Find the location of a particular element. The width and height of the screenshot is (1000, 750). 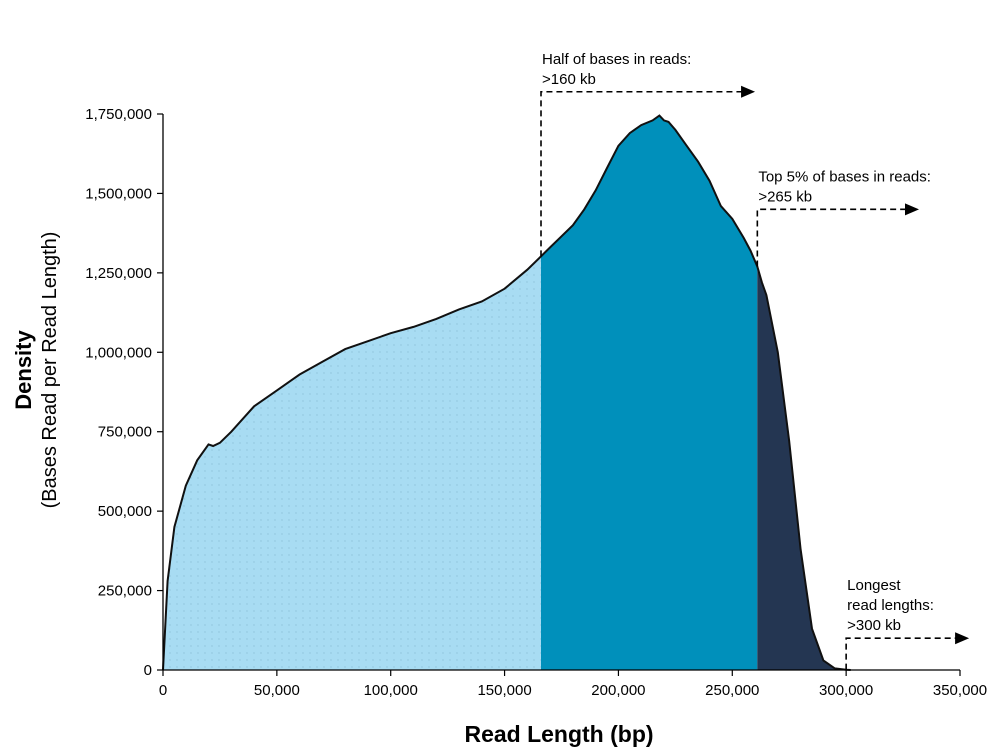

y-tick-label: 1,500,000 is located at coordinates (118, 193).